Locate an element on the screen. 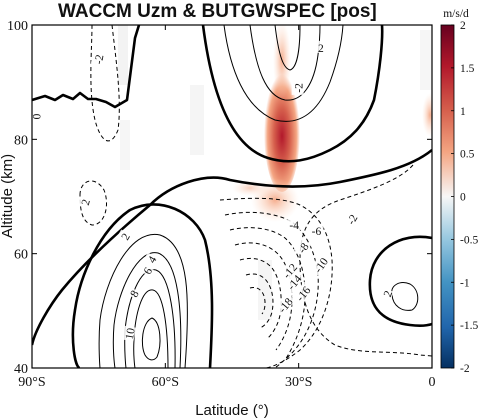 The width and height of the screenshot is (500, 420). gw-drag-edge is located at coordinates (427, 115).